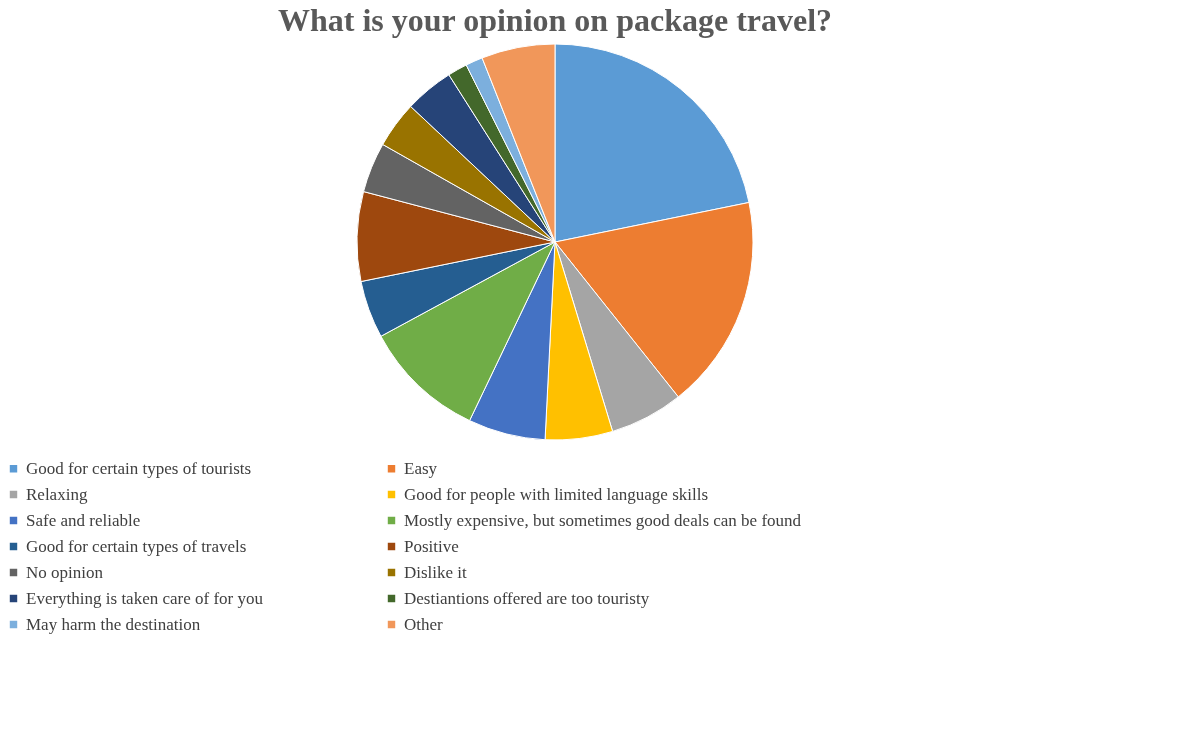 The image size is (1203, 756). Describe the element at coordinates (65, 572) in the screenshot. I see `legend-label: No opinion` at that location.